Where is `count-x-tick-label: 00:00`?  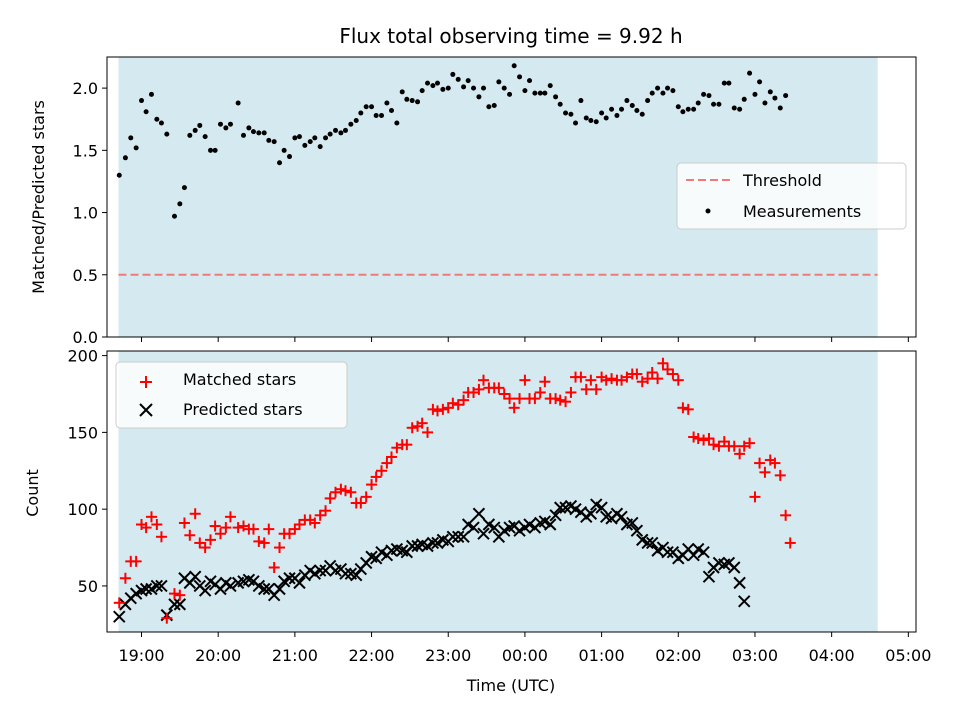 count-x-tick-label: 00:00 is located at coordinates (525, 655).